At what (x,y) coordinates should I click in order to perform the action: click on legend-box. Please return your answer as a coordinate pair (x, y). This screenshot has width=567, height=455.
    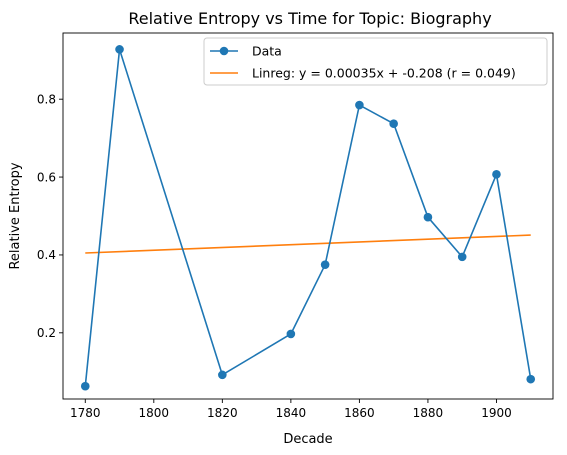
    Looking at the image, I should click on (375, 61).